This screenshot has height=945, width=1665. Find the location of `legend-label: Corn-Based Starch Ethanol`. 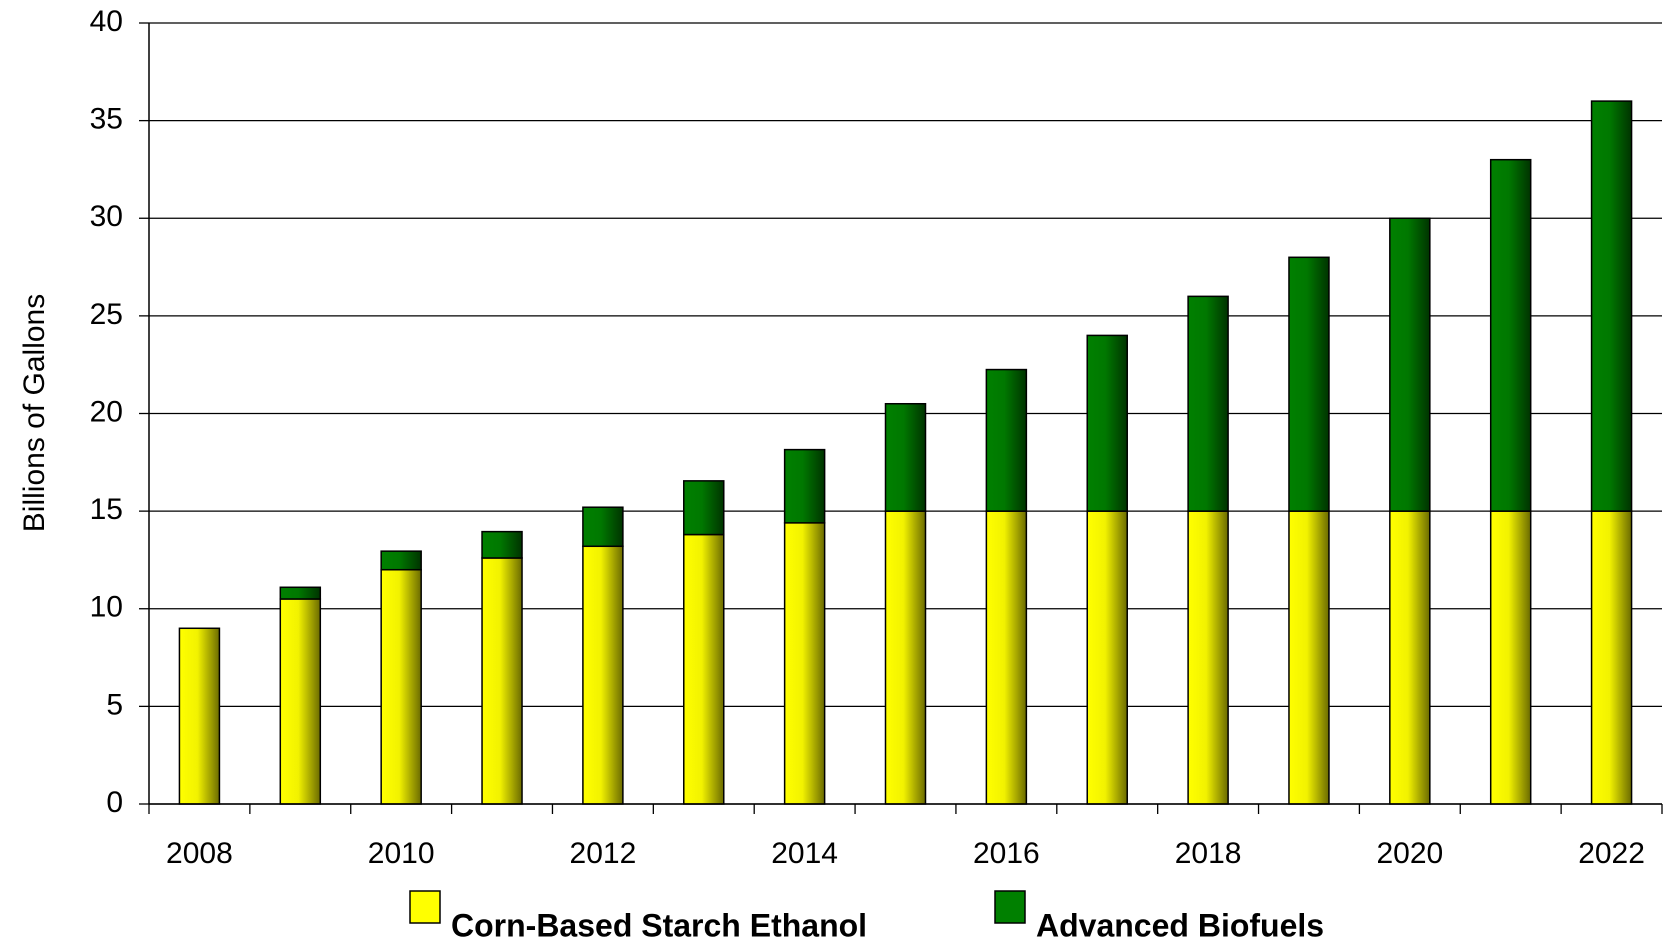

legend-label: Corn-Based Starch Ethanol is located at coordinates (659, 925).